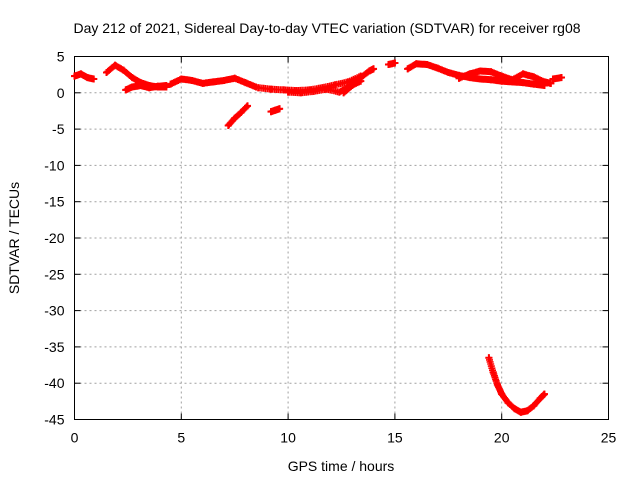 The image size is (640, 480). Describe the element at coordinates (609, 438) in the screenshot. I see `x-tick-label: 25` at that location.